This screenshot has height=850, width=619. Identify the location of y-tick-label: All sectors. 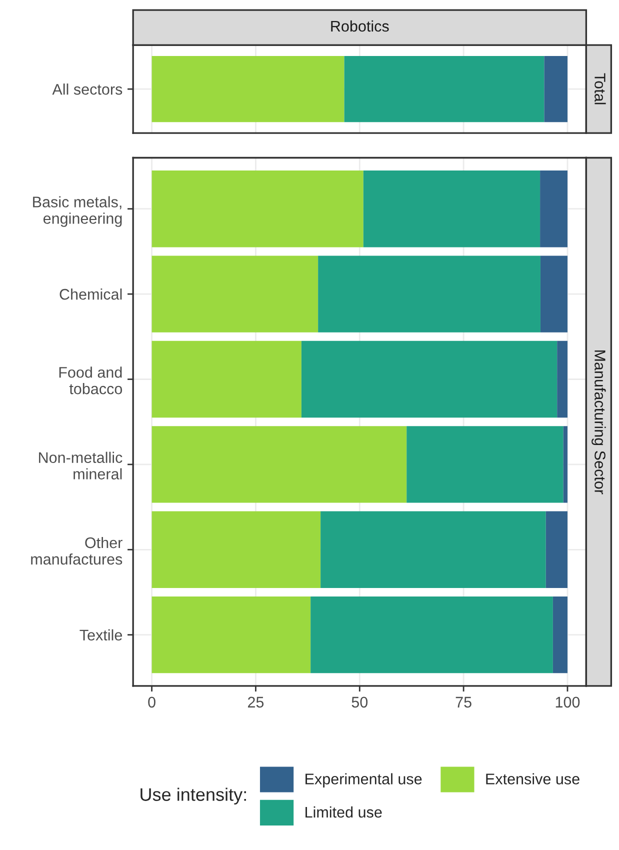
(87, 89).